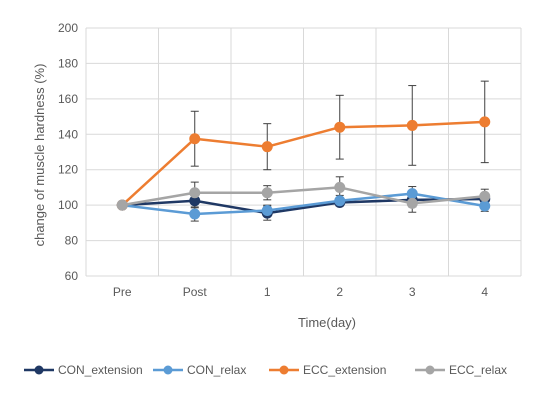 The image size is (542, 393). I want to click on legend-label: ECC_extension, so click(344, 370).